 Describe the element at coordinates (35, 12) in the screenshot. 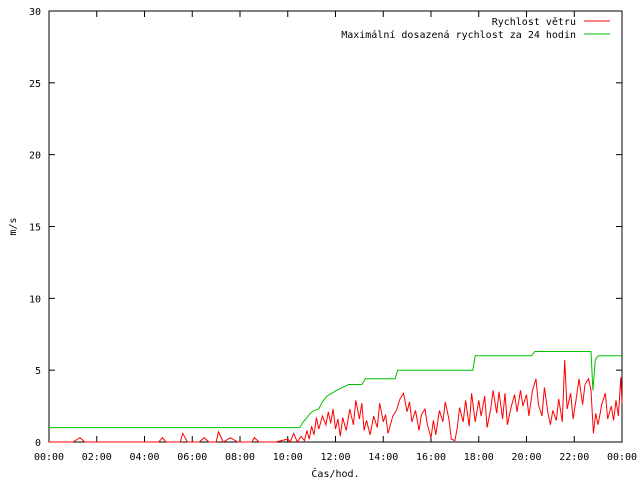

I see `y-tick-label: 30` at that location.